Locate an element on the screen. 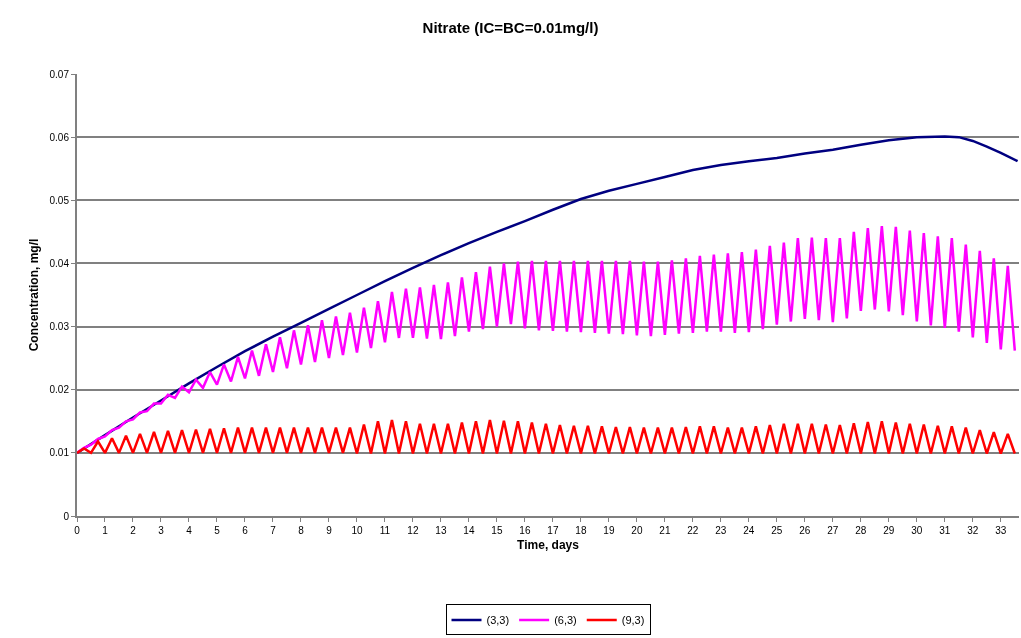  x-tick-label: 28 is located at coordinates (861, 530).